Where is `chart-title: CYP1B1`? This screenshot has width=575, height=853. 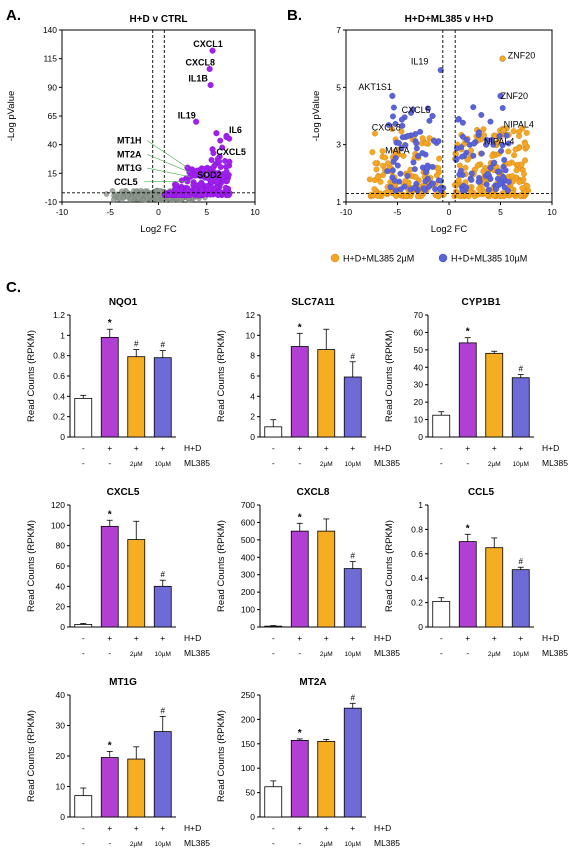 chart-title: CYP1B1 is located at coordinates (481, 302).